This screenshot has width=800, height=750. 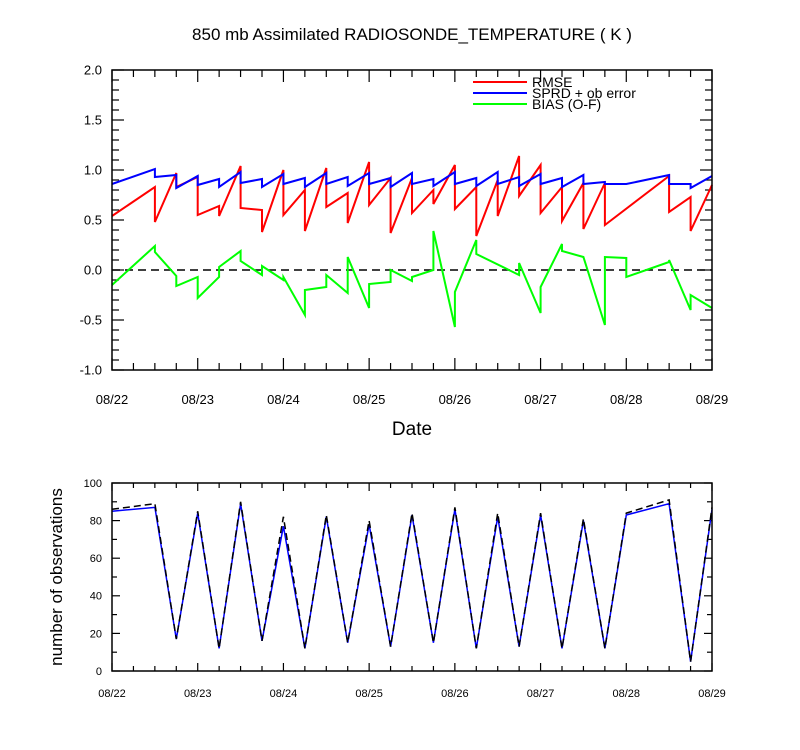 What do you see at coordinates (412, 429) in the screenshot?
I see `x-axis-label: Date` at bounding box center [412, 429].